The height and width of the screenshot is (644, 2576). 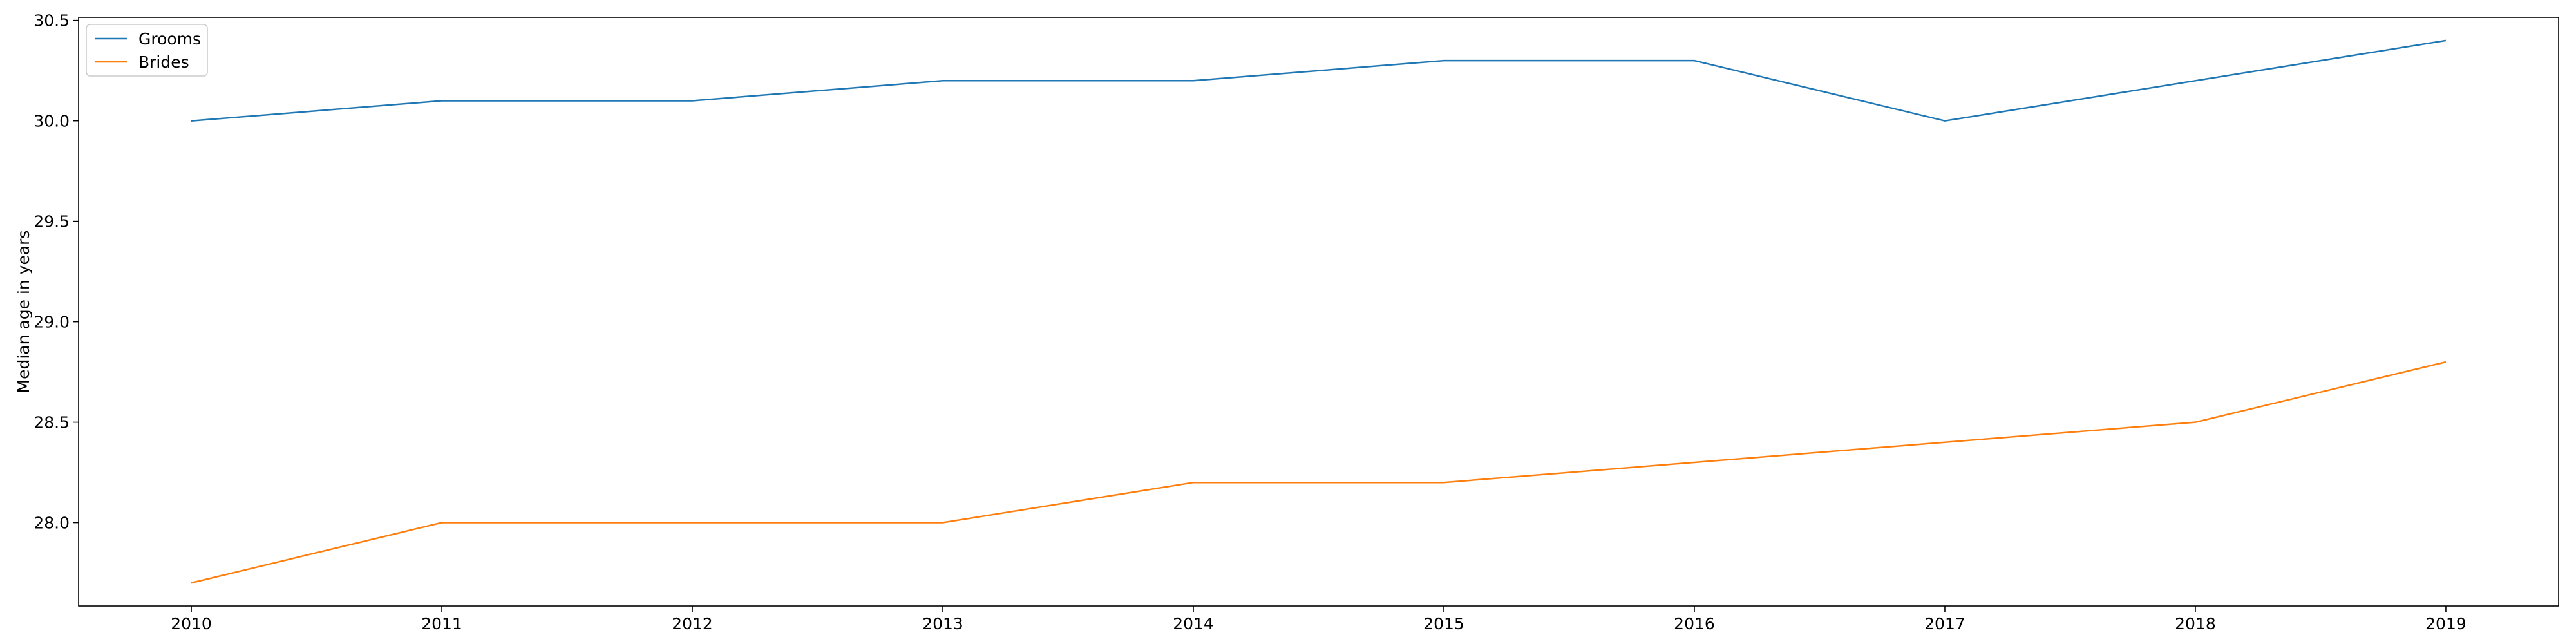 I want to click on legend-label-grooms: Grooms, so click(x=169, y=39).